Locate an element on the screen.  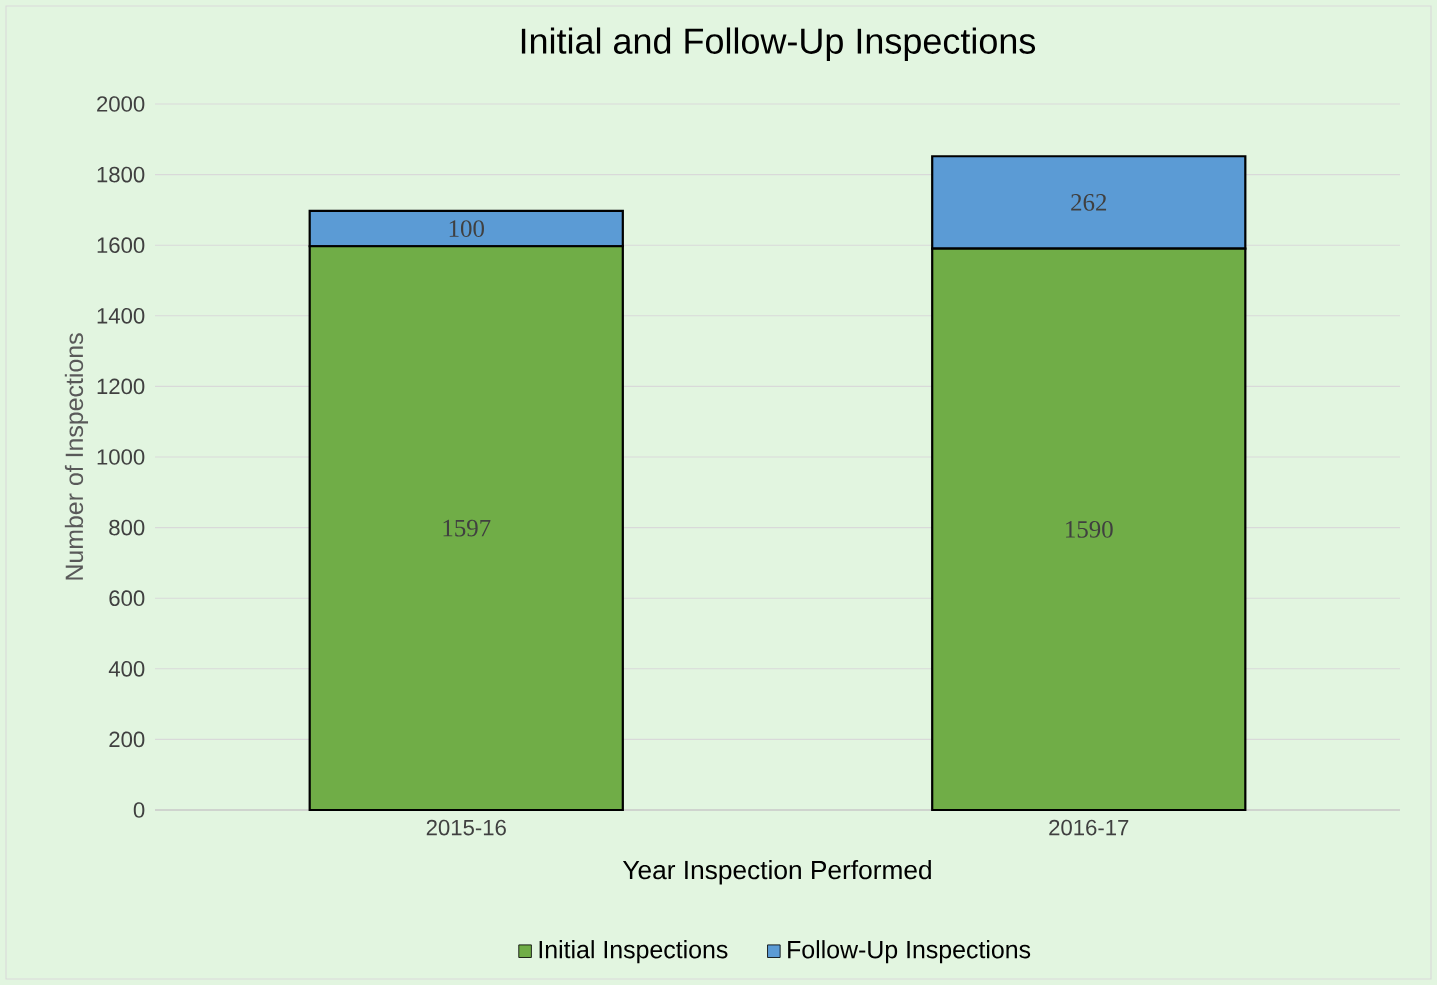
y-tick-label: 2000 is located at coordinates (121, 104).